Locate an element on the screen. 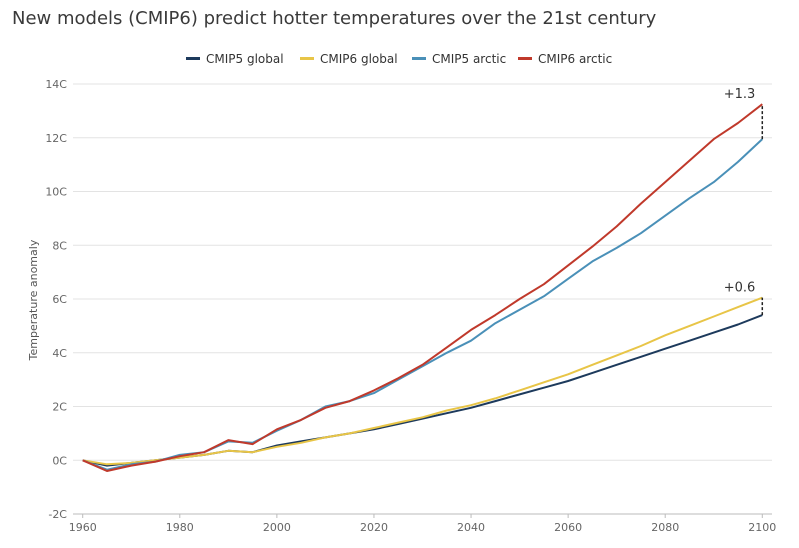 The image size is (799, 548). x-tick-label: 2060 is located at coordinates (568, 527).